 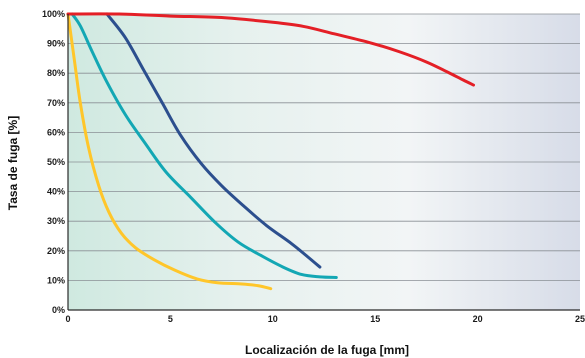 I want to click on y-tick-label-60: 60%, so click(x=56, y=132).